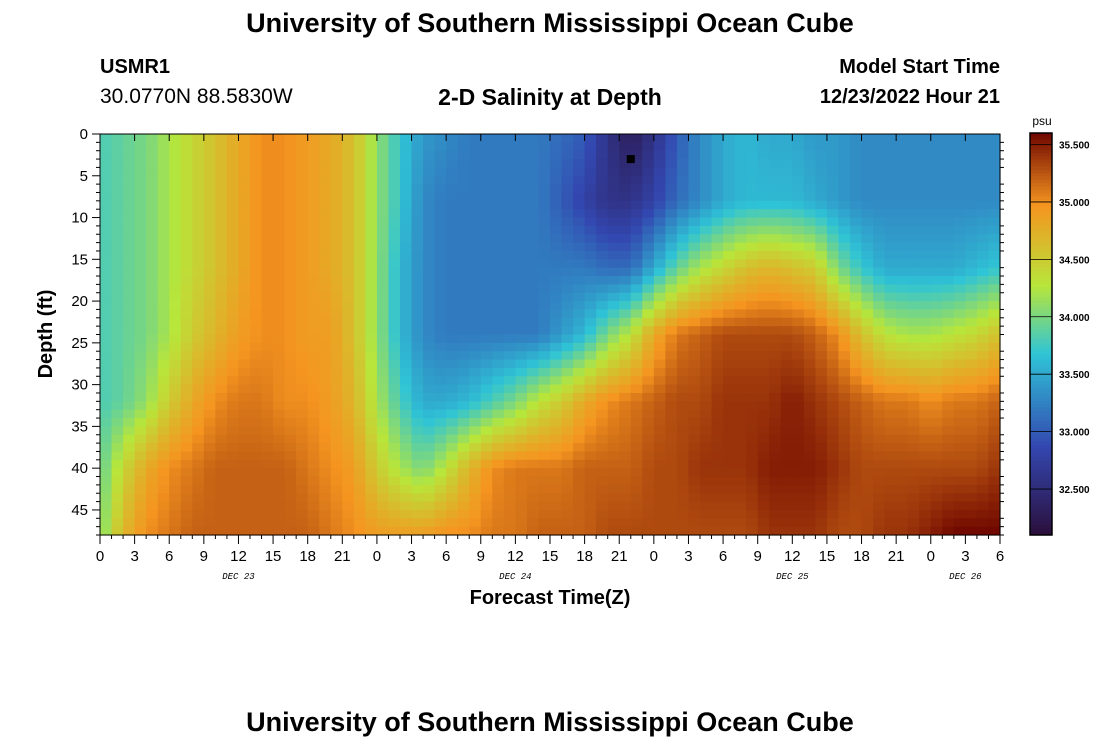 This screenshot has width=1100, height=750. Describe the element at coordinates (688, 556) in the screenshot. I see `x-tick-label: 3` at that location.